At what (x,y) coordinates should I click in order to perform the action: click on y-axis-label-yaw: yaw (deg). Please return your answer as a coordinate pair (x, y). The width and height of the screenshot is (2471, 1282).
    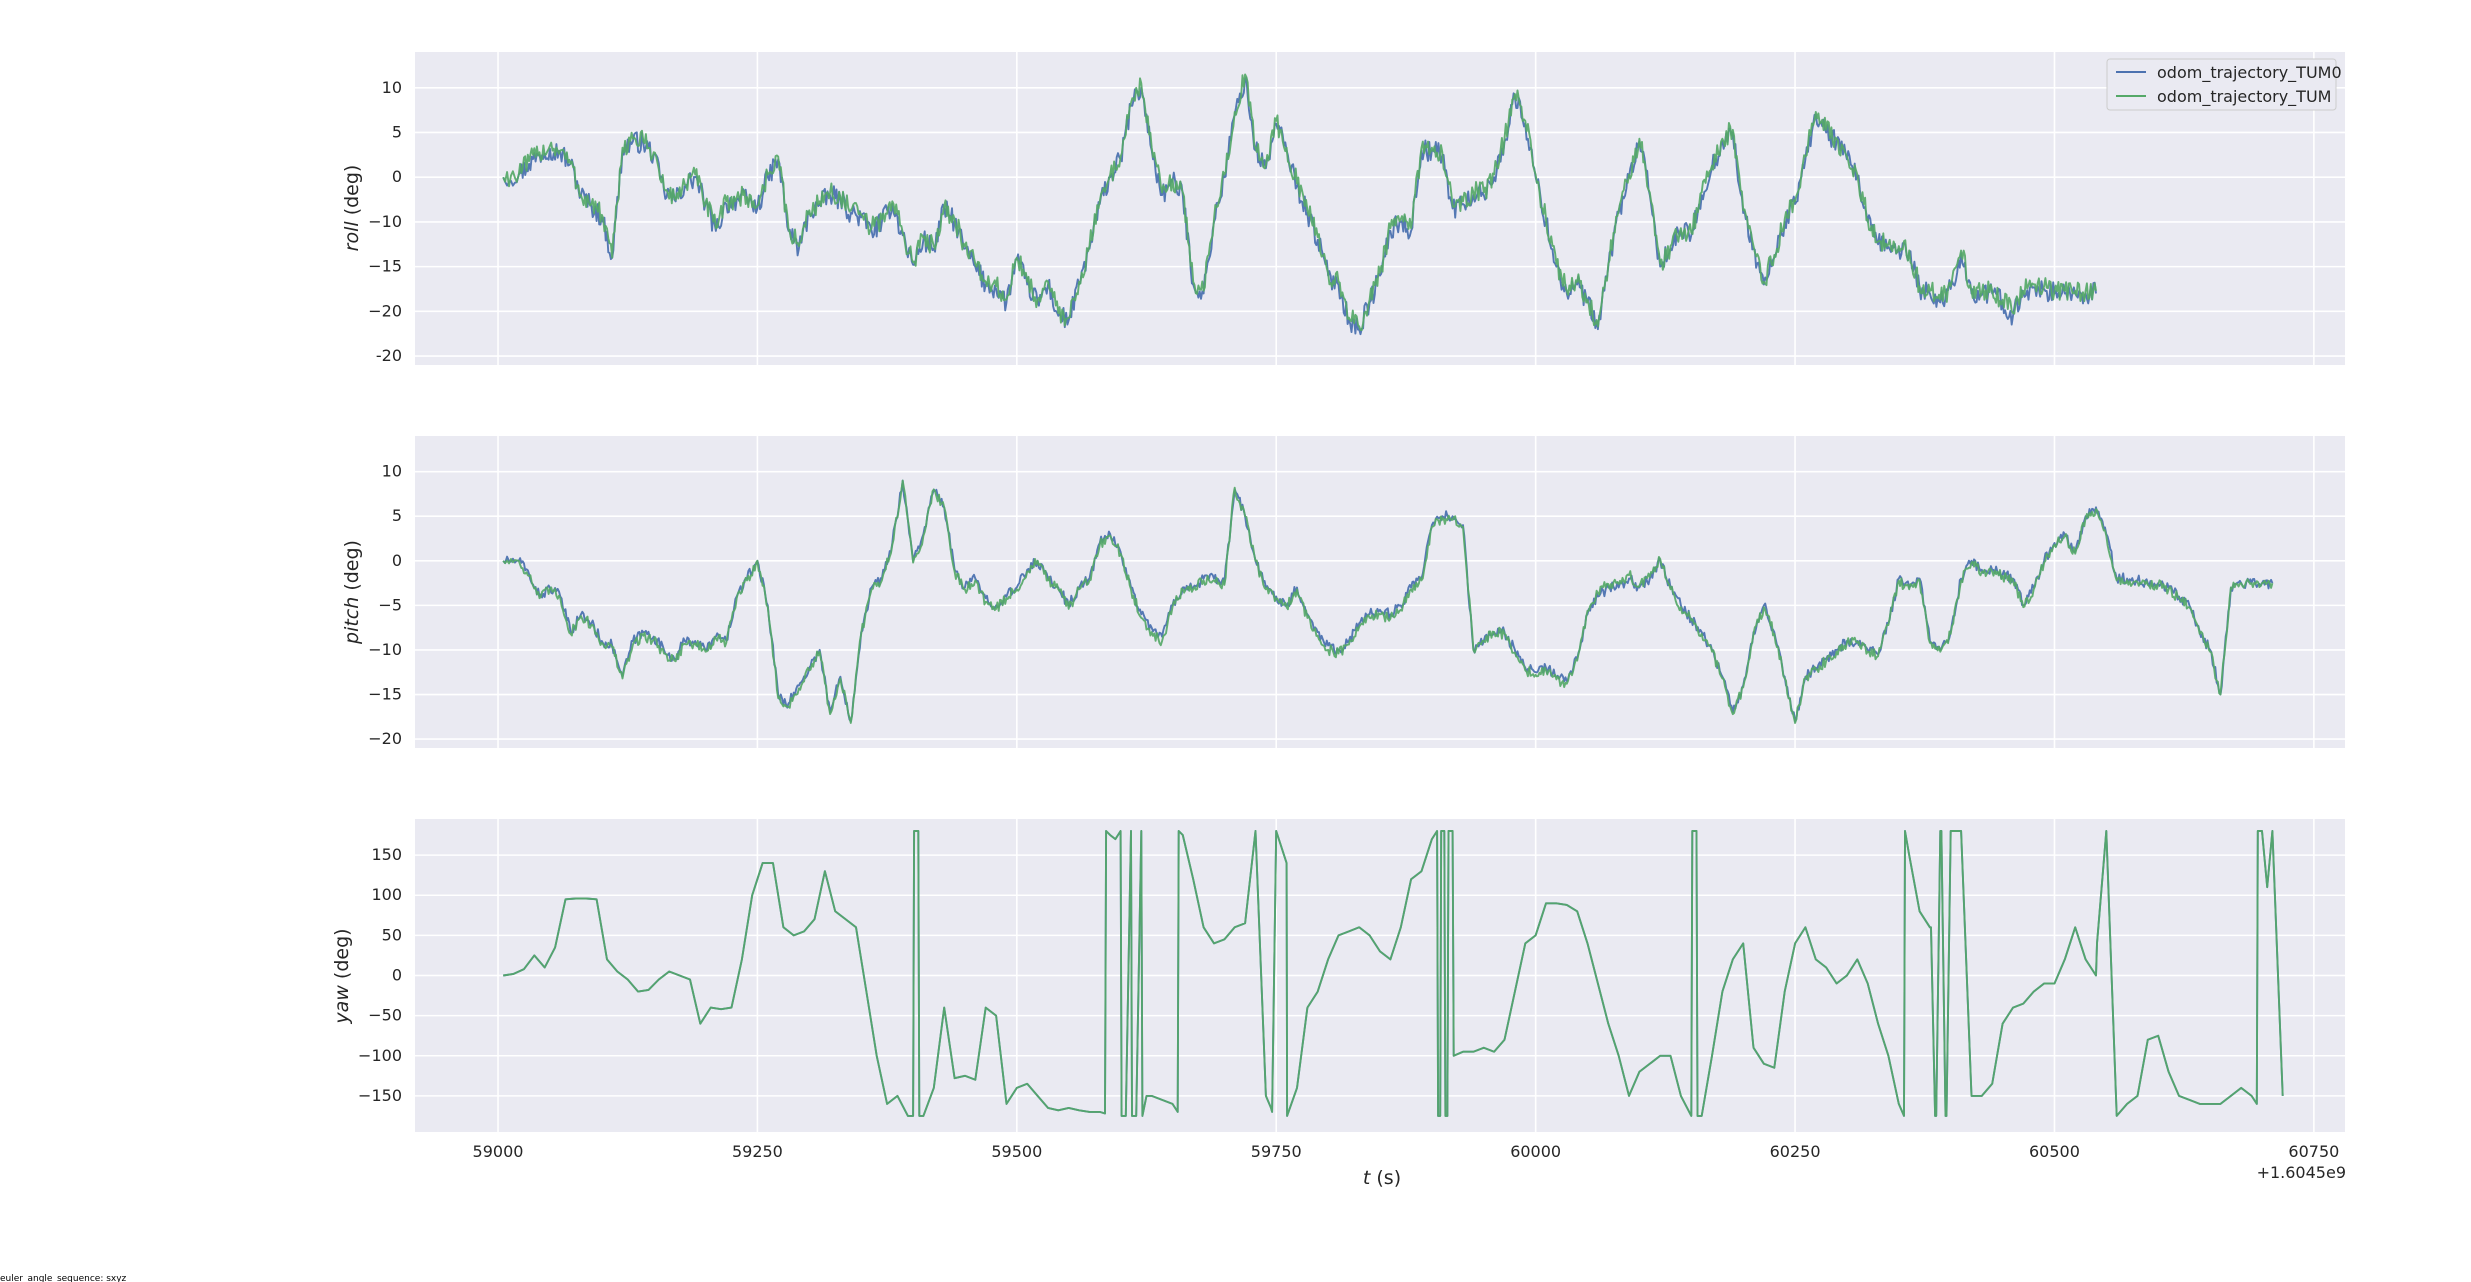
    Looking at the image, I should click on (342, 976).